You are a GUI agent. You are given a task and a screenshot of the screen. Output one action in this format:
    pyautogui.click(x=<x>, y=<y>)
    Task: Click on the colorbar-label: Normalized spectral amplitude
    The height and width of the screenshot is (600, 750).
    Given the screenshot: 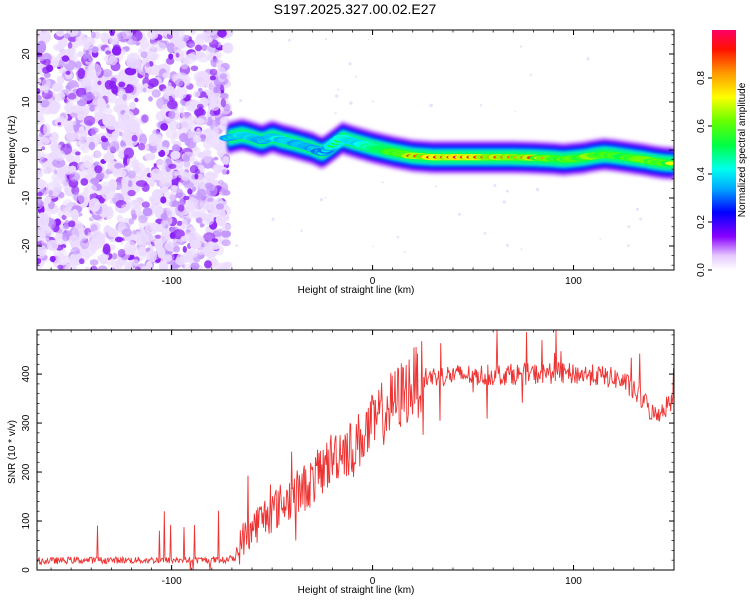 What is the action you would take?
    pyautogui.click(x=742, y=149)
    